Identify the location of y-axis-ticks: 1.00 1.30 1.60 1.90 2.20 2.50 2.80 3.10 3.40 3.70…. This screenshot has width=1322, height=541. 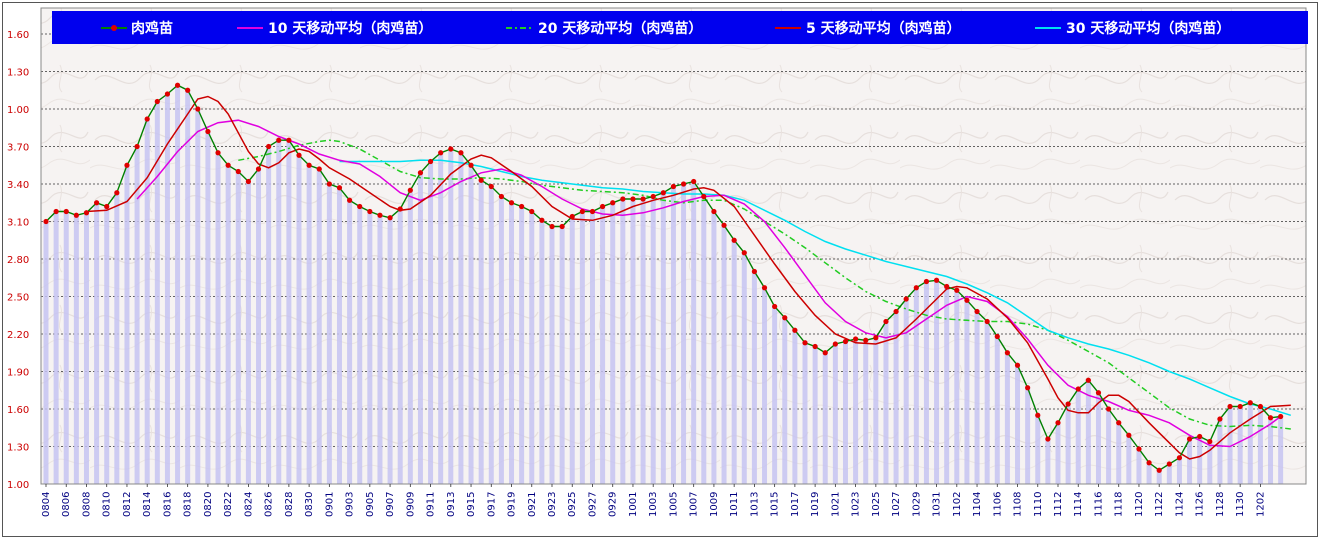
(18, 260).